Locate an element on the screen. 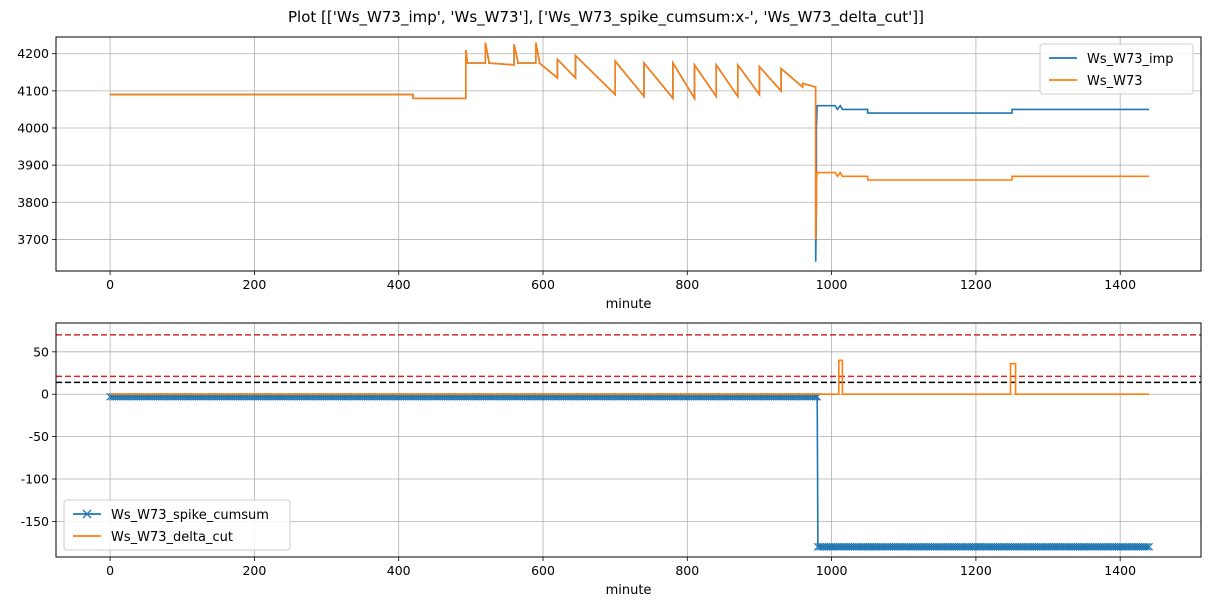 The image size is (1211, 611). y-tick-label: 4000 is located at coordinates (33, 128).